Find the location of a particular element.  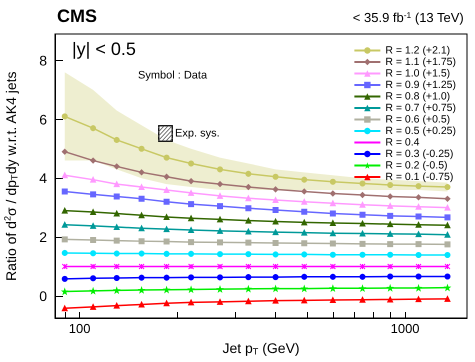

legend-label: R = 1.0 (+1.5) is located at coordinates (417, 74).